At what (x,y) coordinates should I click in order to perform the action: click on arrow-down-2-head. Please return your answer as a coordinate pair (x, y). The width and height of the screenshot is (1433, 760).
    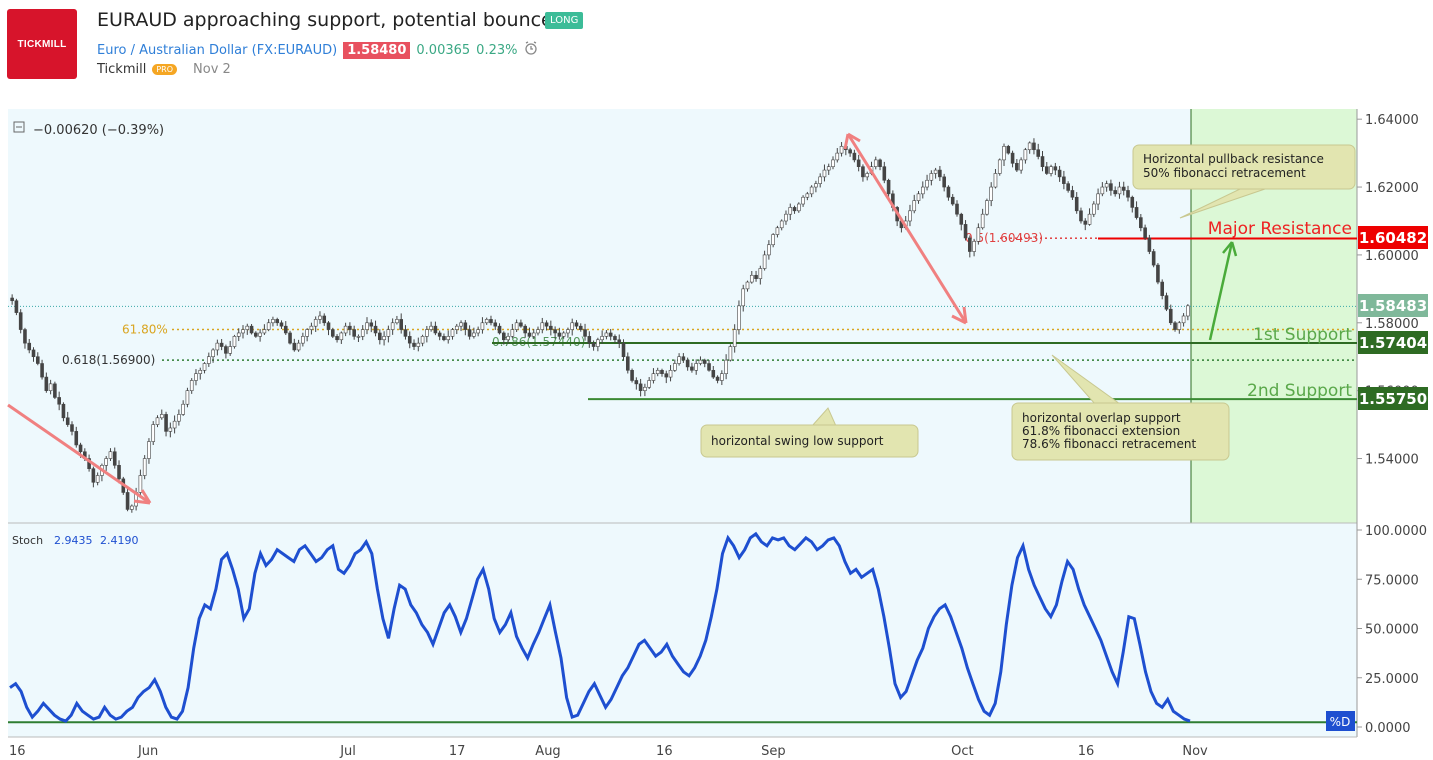
    Looking at the image, I should click on (959, 315).